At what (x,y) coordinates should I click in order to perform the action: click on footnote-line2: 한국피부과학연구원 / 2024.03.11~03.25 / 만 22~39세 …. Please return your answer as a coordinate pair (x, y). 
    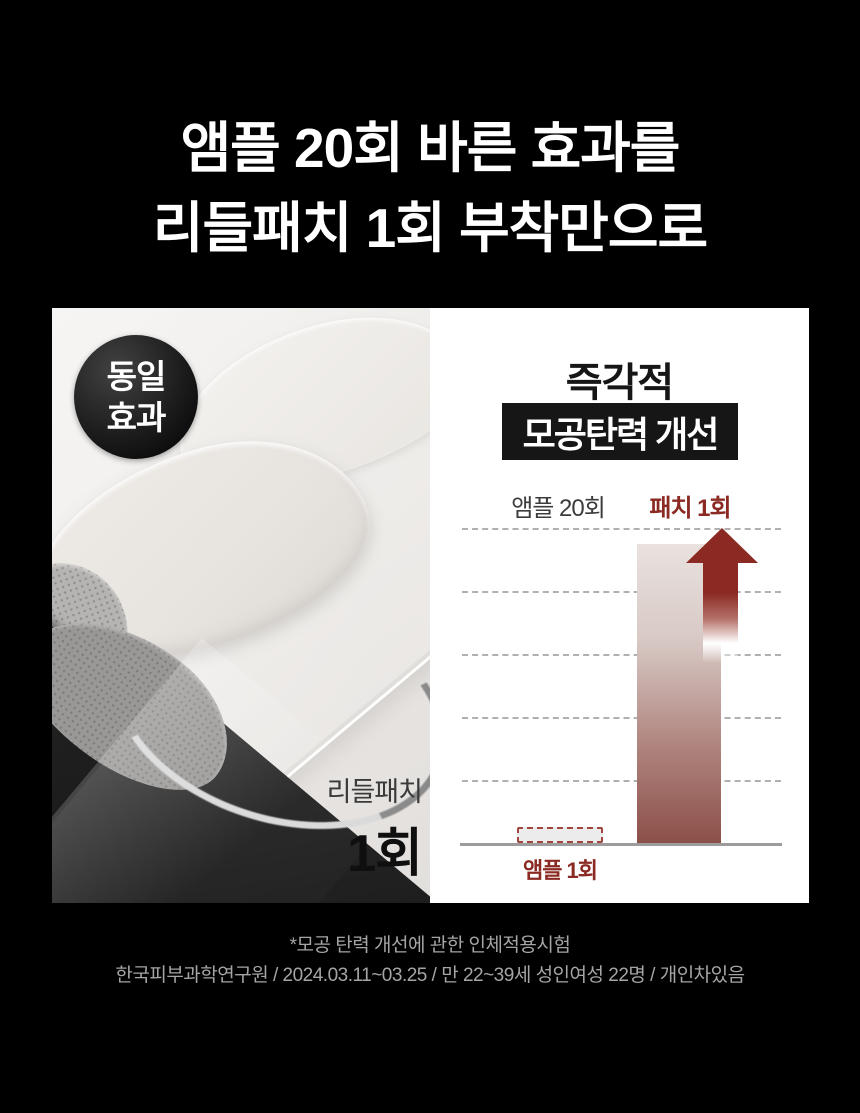
    Looking at the image, I should click on (430, 975).